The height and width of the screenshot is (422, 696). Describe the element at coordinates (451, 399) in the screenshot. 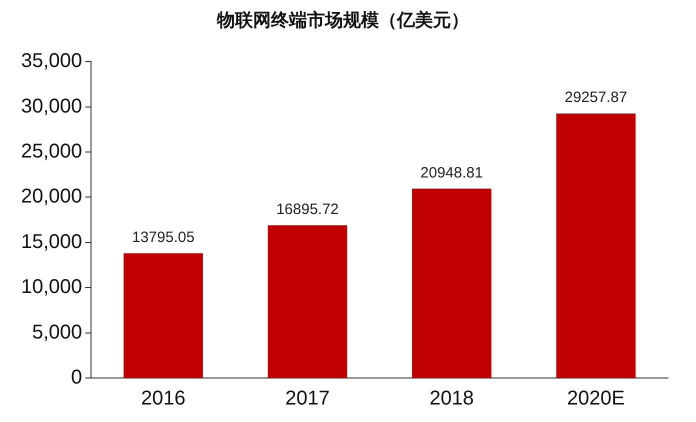

I see `x-tick-label: 2018` at that location.